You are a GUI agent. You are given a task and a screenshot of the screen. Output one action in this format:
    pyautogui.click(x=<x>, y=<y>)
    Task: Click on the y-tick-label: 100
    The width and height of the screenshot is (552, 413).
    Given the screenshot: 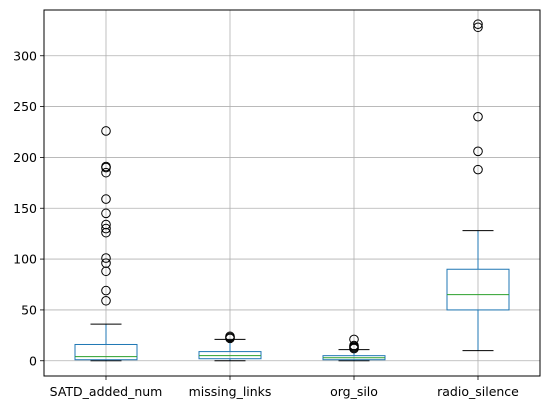 What is the action you would take?
    pyautogui.click(x=25, y=259)
    